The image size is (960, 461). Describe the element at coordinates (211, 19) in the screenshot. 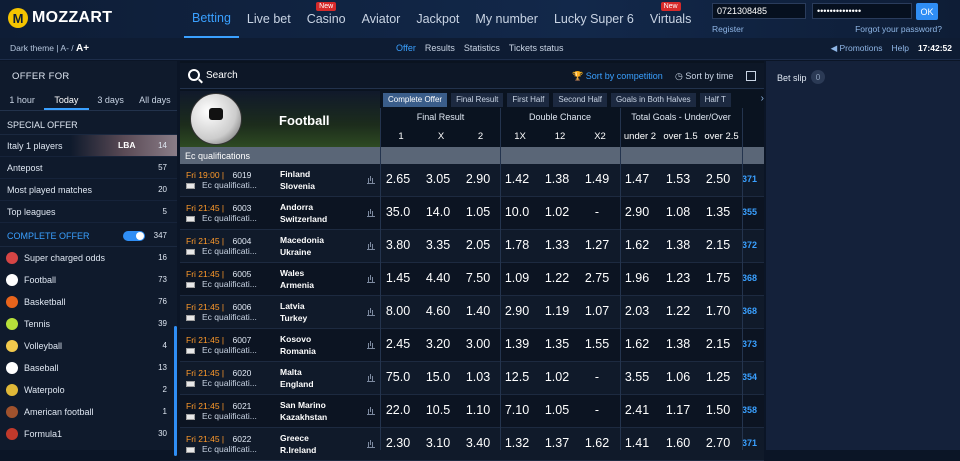

I see `nav-betting: Betting` at that location.